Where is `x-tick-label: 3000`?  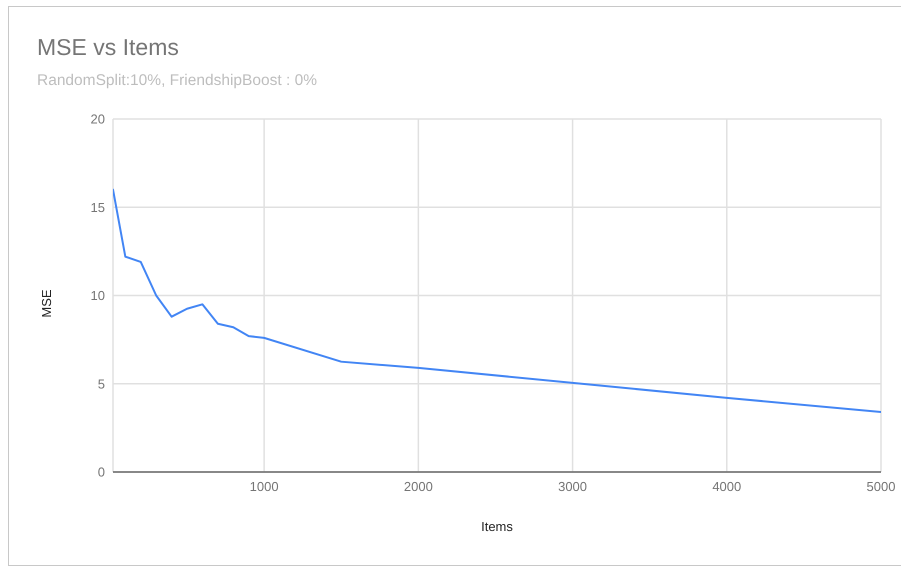 x-tick-label: 3000 is located at coordinates (573, 486).